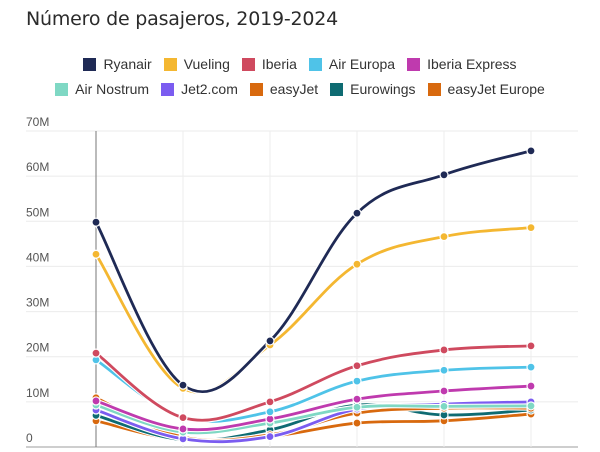 The image size is (600, 452). Describe the element at coordinates (472, 64) in the screenshot. I see `legend-label: Iberia Express` at that location.